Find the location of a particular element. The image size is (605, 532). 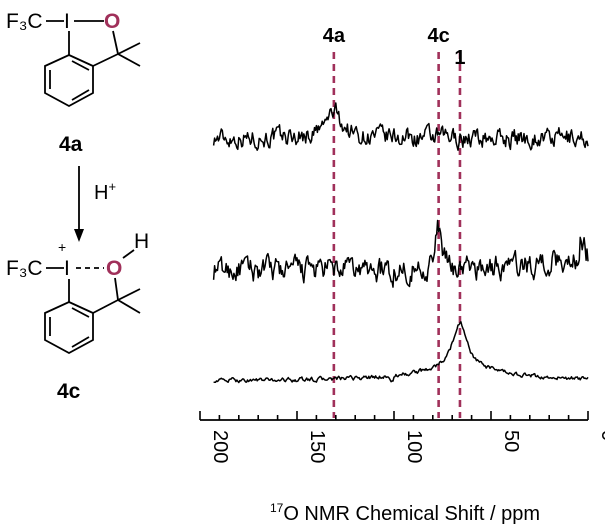

hydrogen-atom: H is located at coordinates (141, 241).